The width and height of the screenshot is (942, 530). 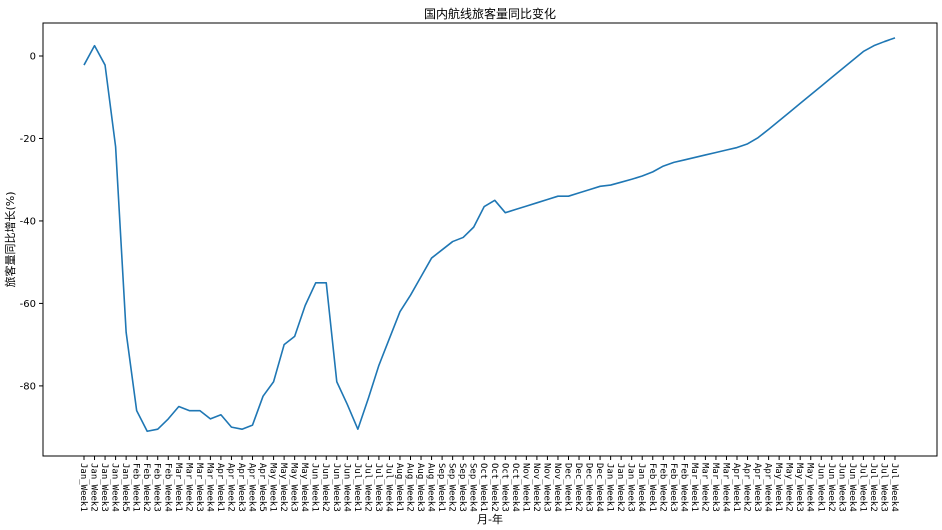 I want to click on x-tick-label: Dec_Week4, so click(x=599, y=487).